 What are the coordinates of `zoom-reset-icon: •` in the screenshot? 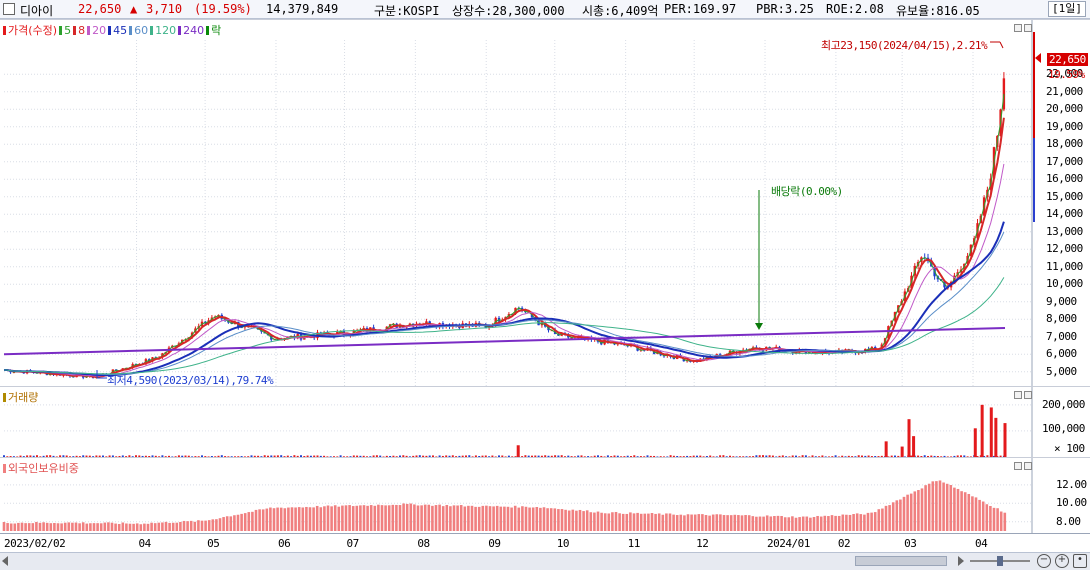 It's located at (1080, 561).